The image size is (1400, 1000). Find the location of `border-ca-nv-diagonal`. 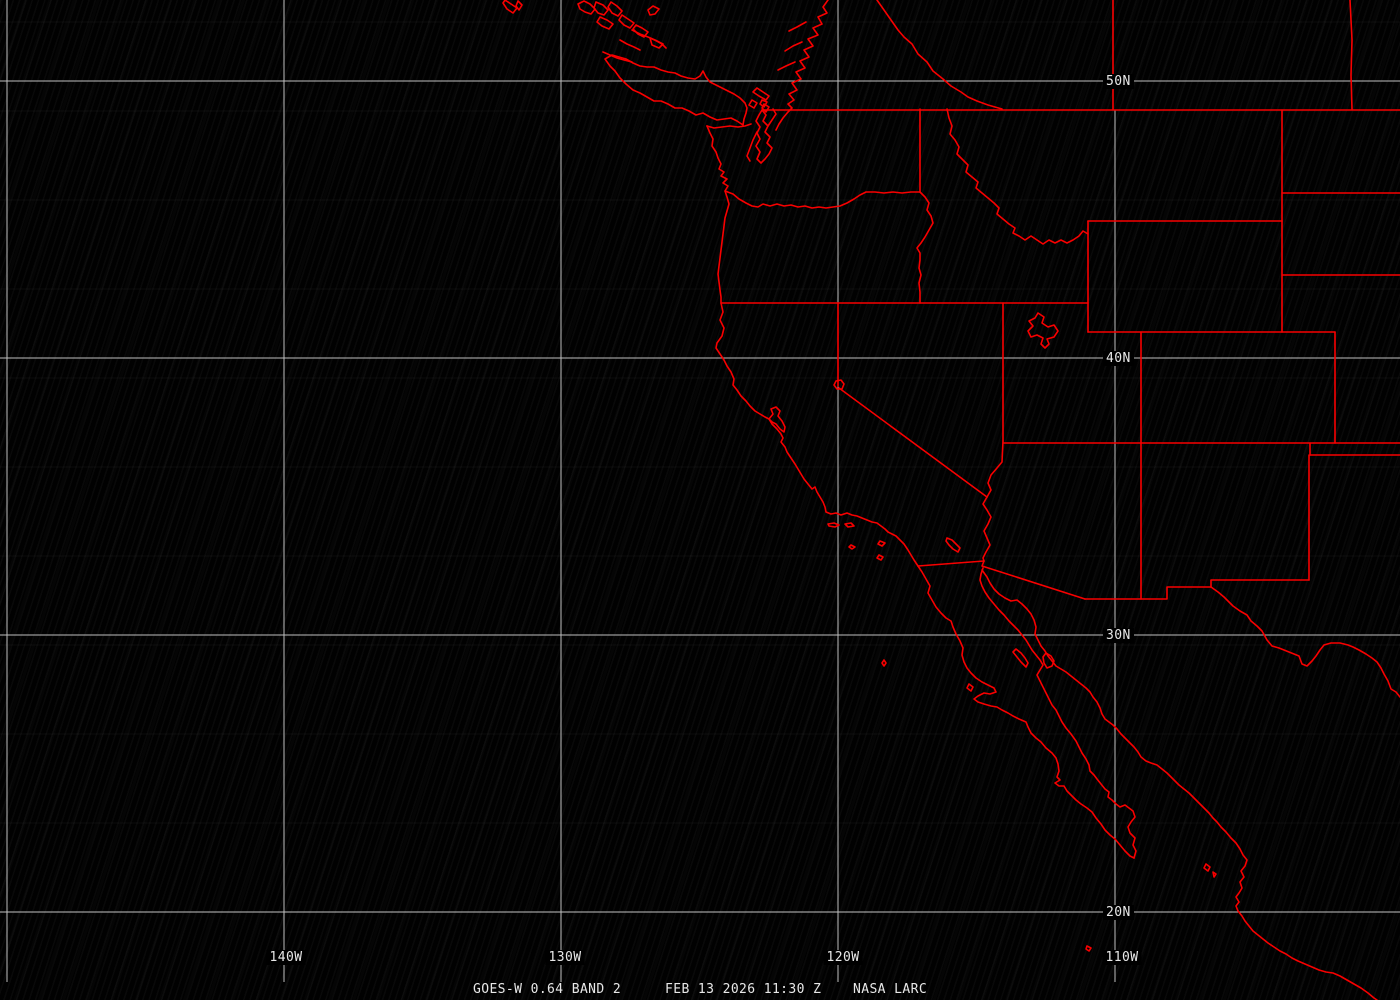

border-ca-nv-diagonal is located at coordinates (913, 442).